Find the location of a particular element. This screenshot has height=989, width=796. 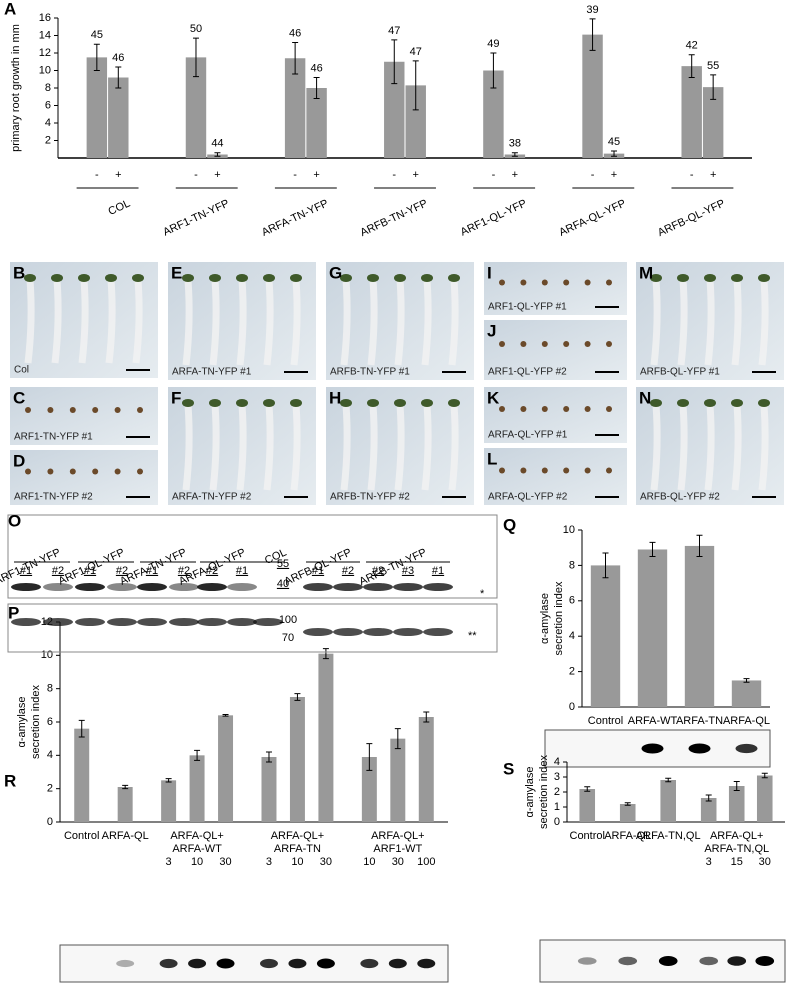

photo-letter: K is located at coordinates (493, 397).